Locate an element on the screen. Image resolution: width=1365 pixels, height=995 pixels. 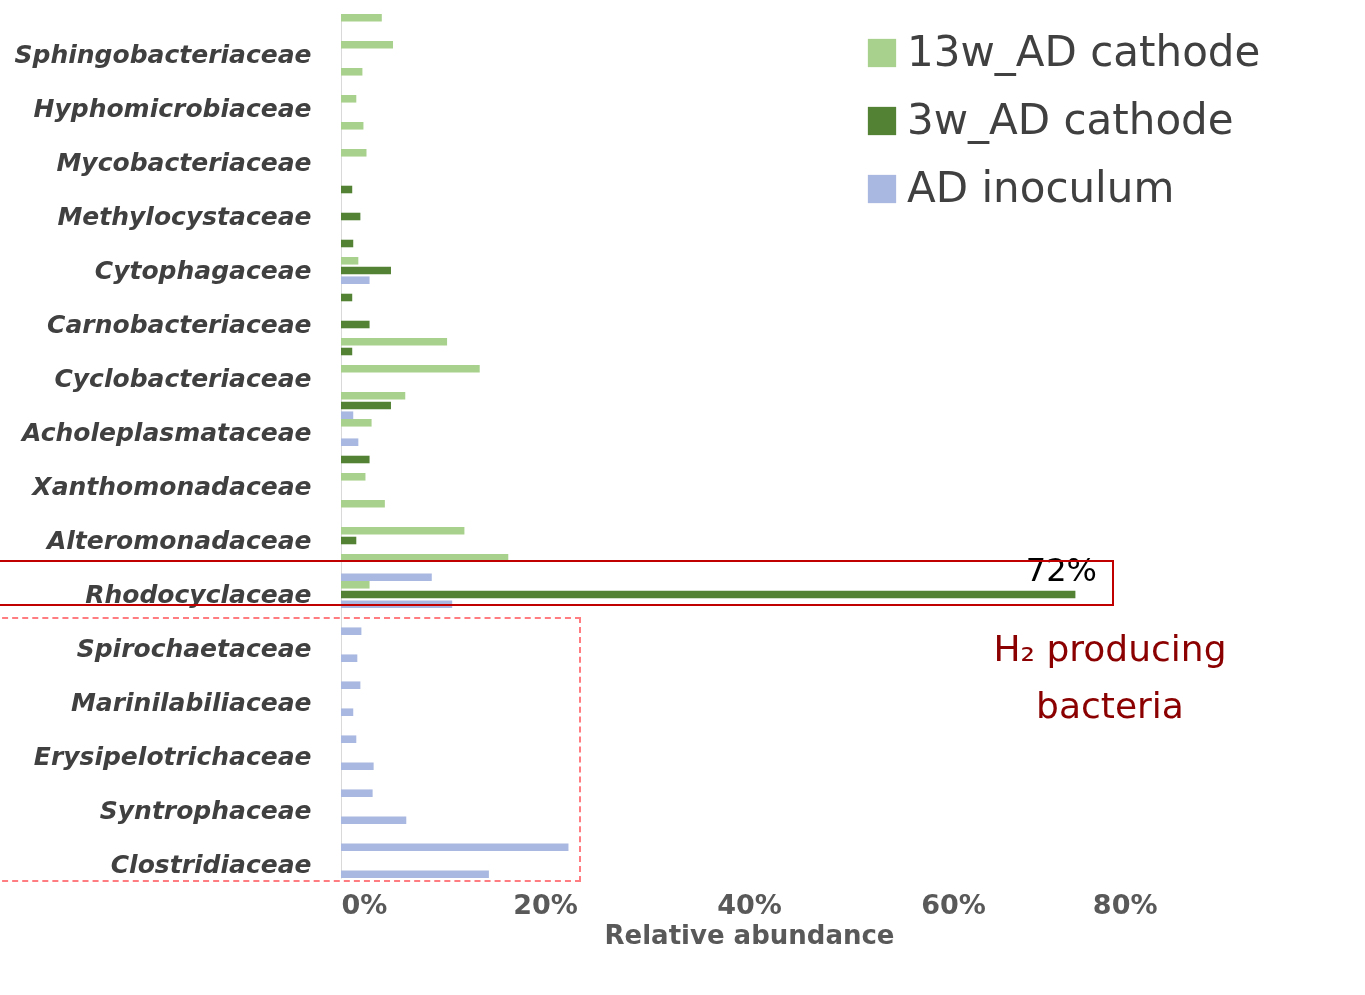
y-tick-label: Hyphomicrobiaceae is located at coordinates (172, 108).